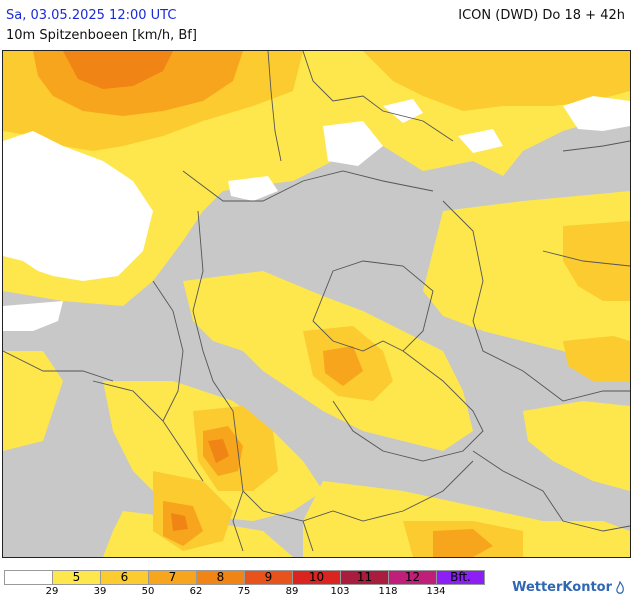 This screenshot has height=600, width=633. Describe the element at coordinates (52, 591) in the screenshot. I see `legend-tick: 29` at that location.